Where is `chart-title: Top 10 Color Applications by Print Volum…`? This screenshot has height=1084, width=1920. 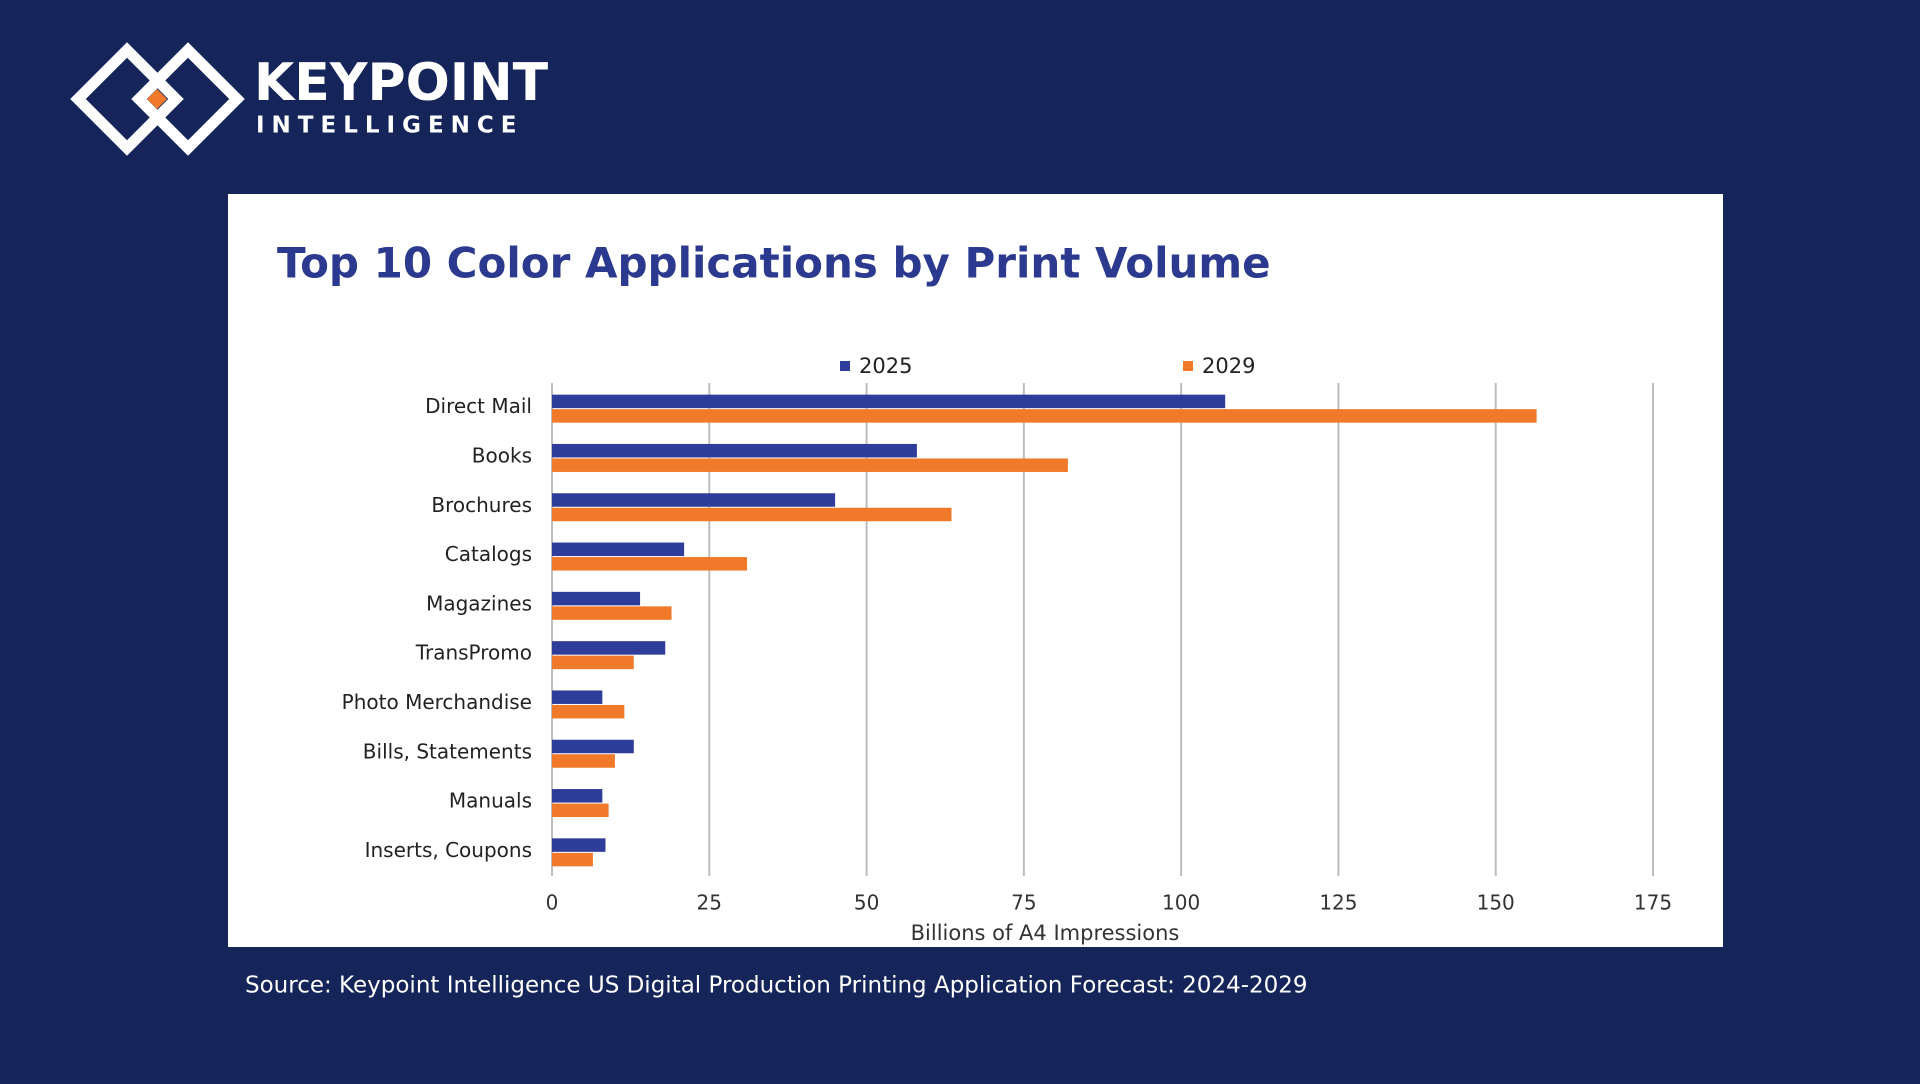
chart-title: Top 10 Color Applications by Print Volum… is located at coordinates (774, 263).